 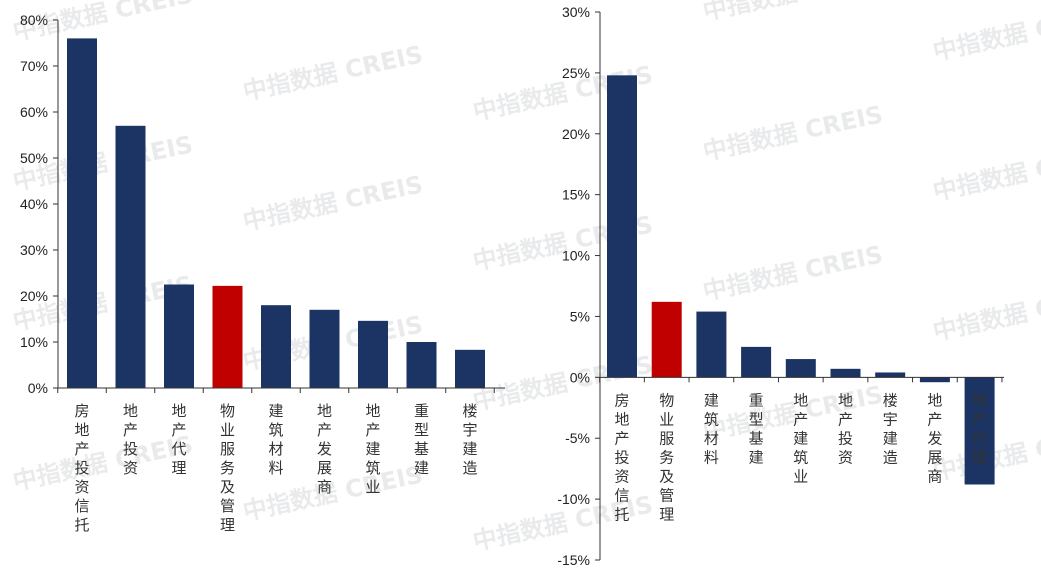 I want to click on y-tick-label: 60%, so click(x=34, y=112).